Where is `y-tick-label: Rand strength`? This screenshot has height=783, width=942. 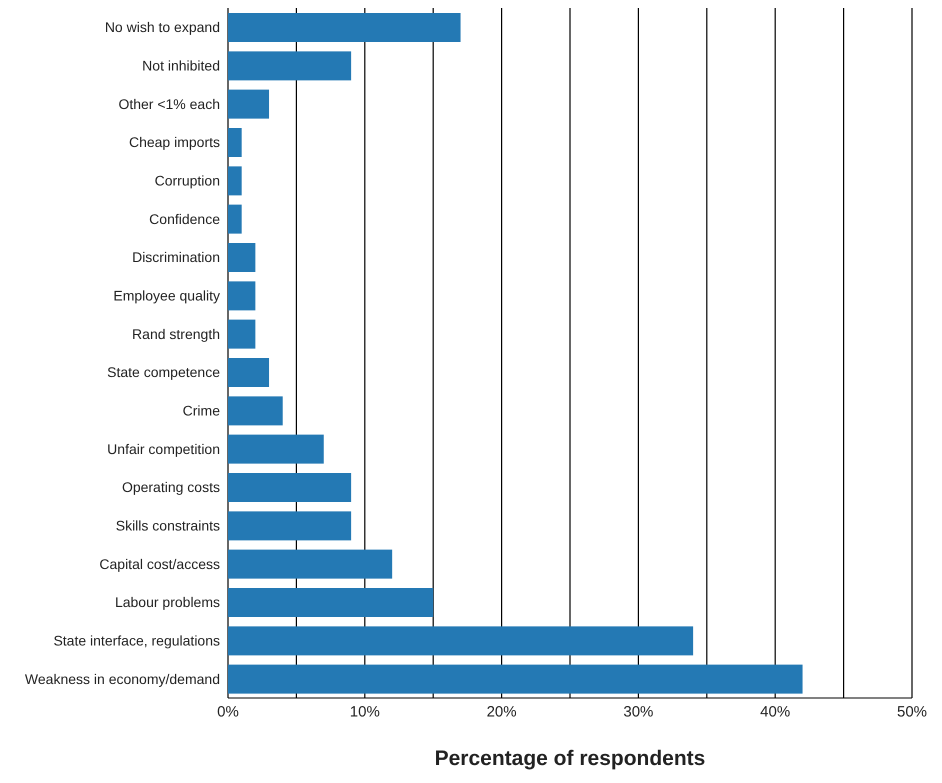
y-tick-label: Rand strength is located at coordinates (176, 334).